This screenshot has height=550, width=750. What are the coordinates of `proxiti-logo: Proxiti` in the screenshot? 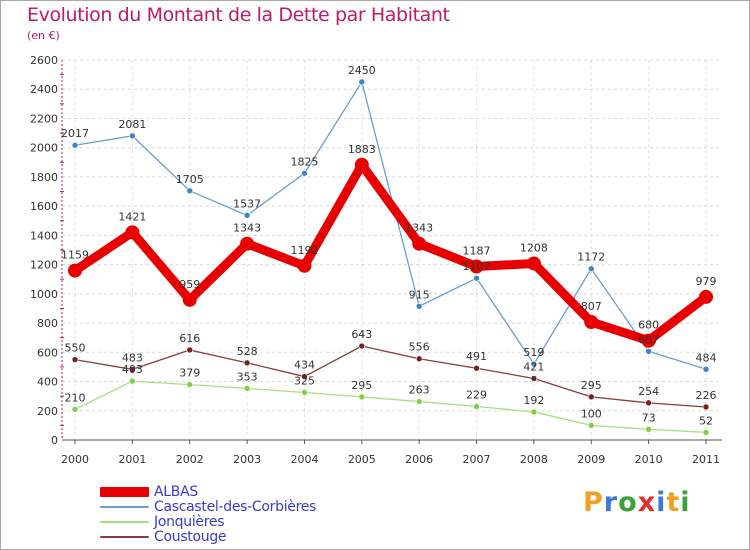 It's located at (637, 502).